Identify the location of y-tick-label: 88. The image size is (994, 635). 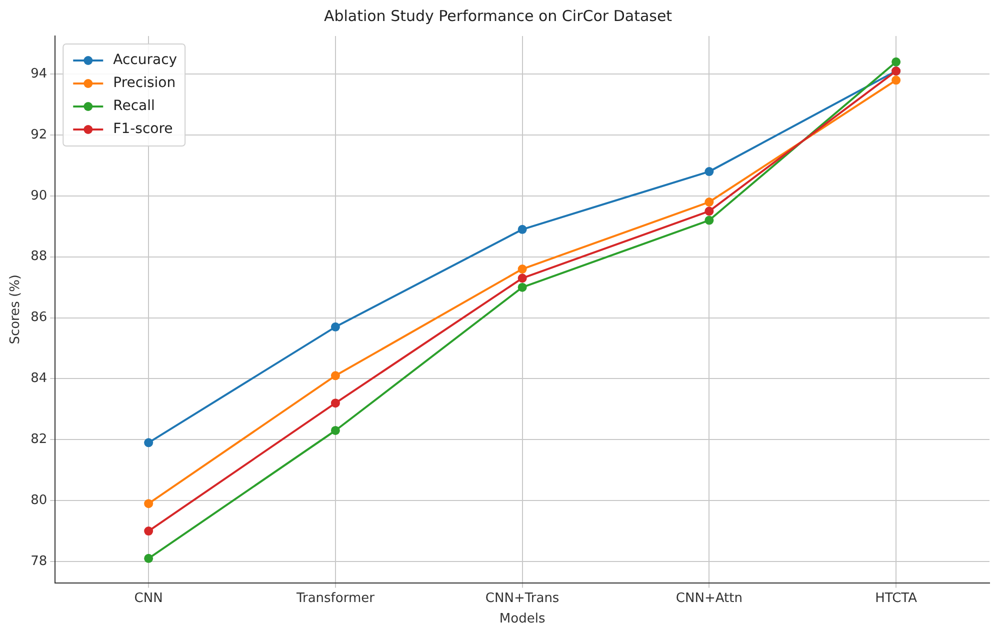
(39, 256).